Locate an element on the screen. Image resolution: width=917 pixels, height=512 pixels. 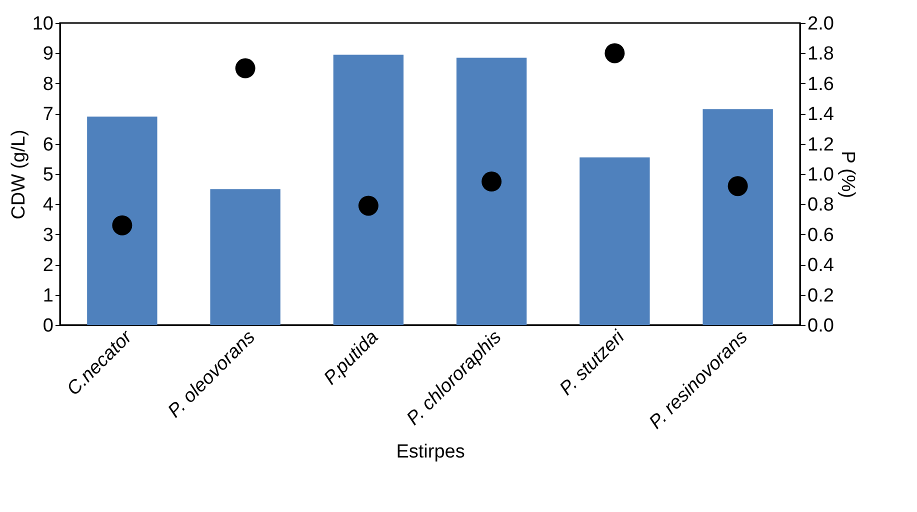
y2-tick-label: 0.2 is located at coordinates (821, 295).